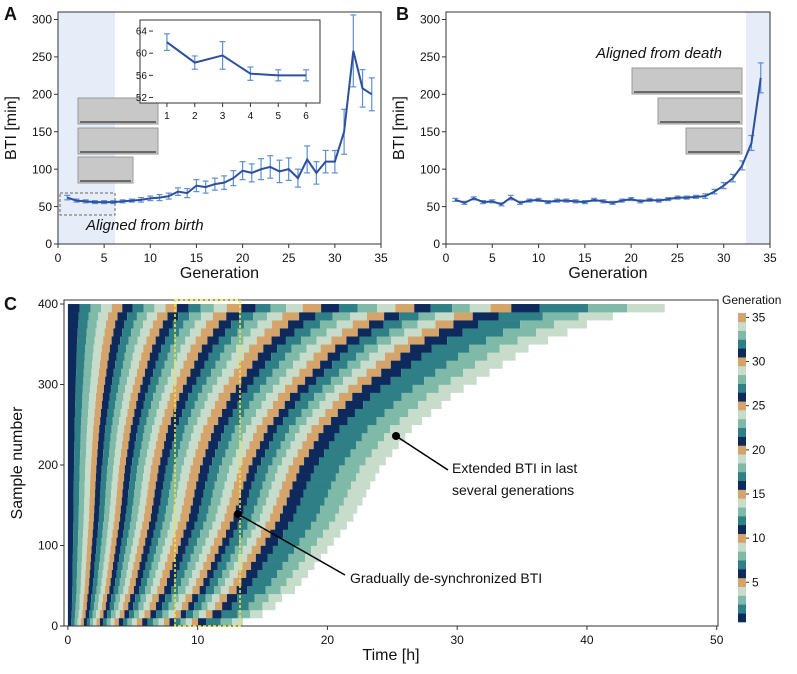  I want to click on y-tick-label: 200, so click(48, 465).